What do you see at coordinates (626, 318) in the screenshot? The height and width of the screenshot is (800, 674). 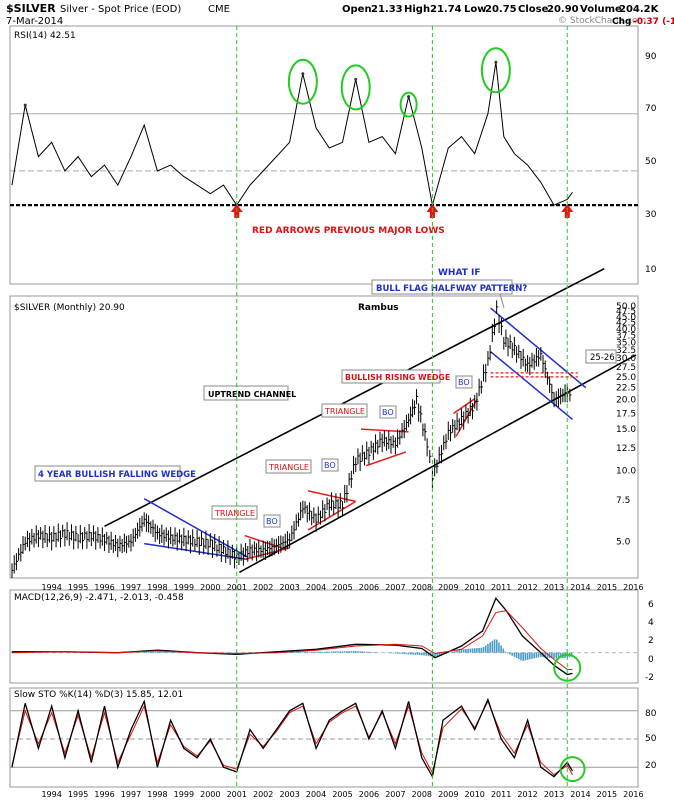 I see `price-tick-45.0: 45.0` at bounding box center [626, 318].